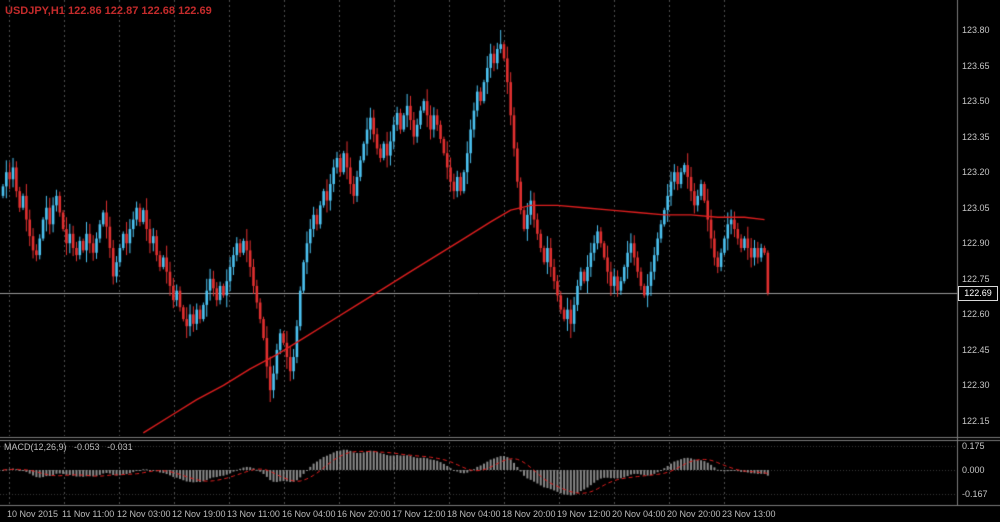 The height and width of the screenshot is (522, 1000). I want to click on macd-indicator-label: MACD(12,26,9) -0.053 -0.031, so click(71, 447).